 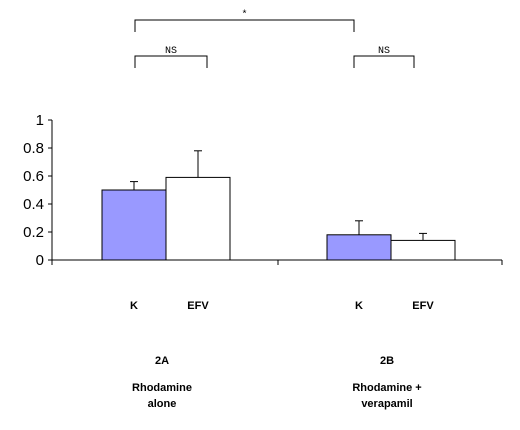 What do you see at coordinates (33, 232) in the screenshot?
I see `y-tick-label: 0.2` at bounding box center [33, 232].